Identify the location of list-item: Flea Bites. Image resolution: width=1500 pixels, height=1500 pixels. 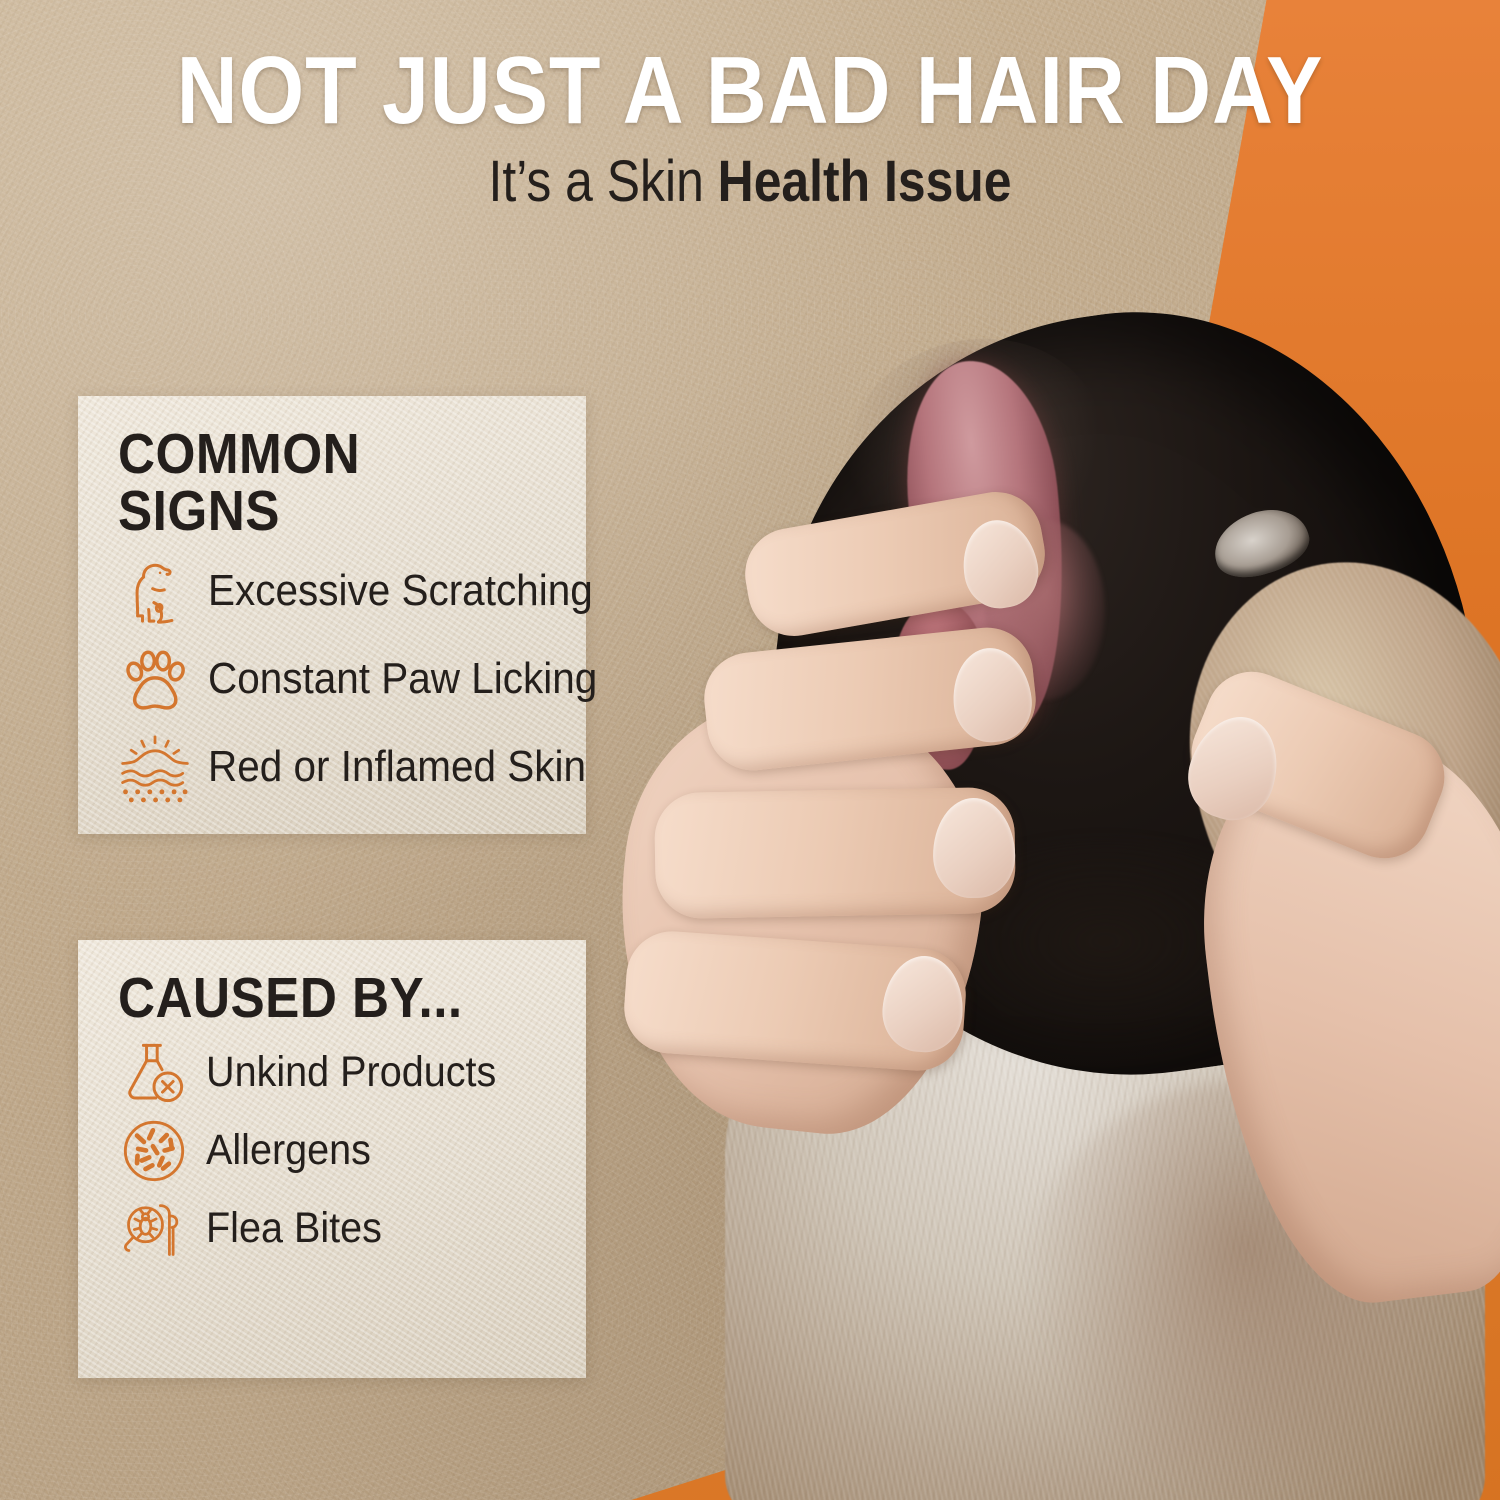
(338, 1229).